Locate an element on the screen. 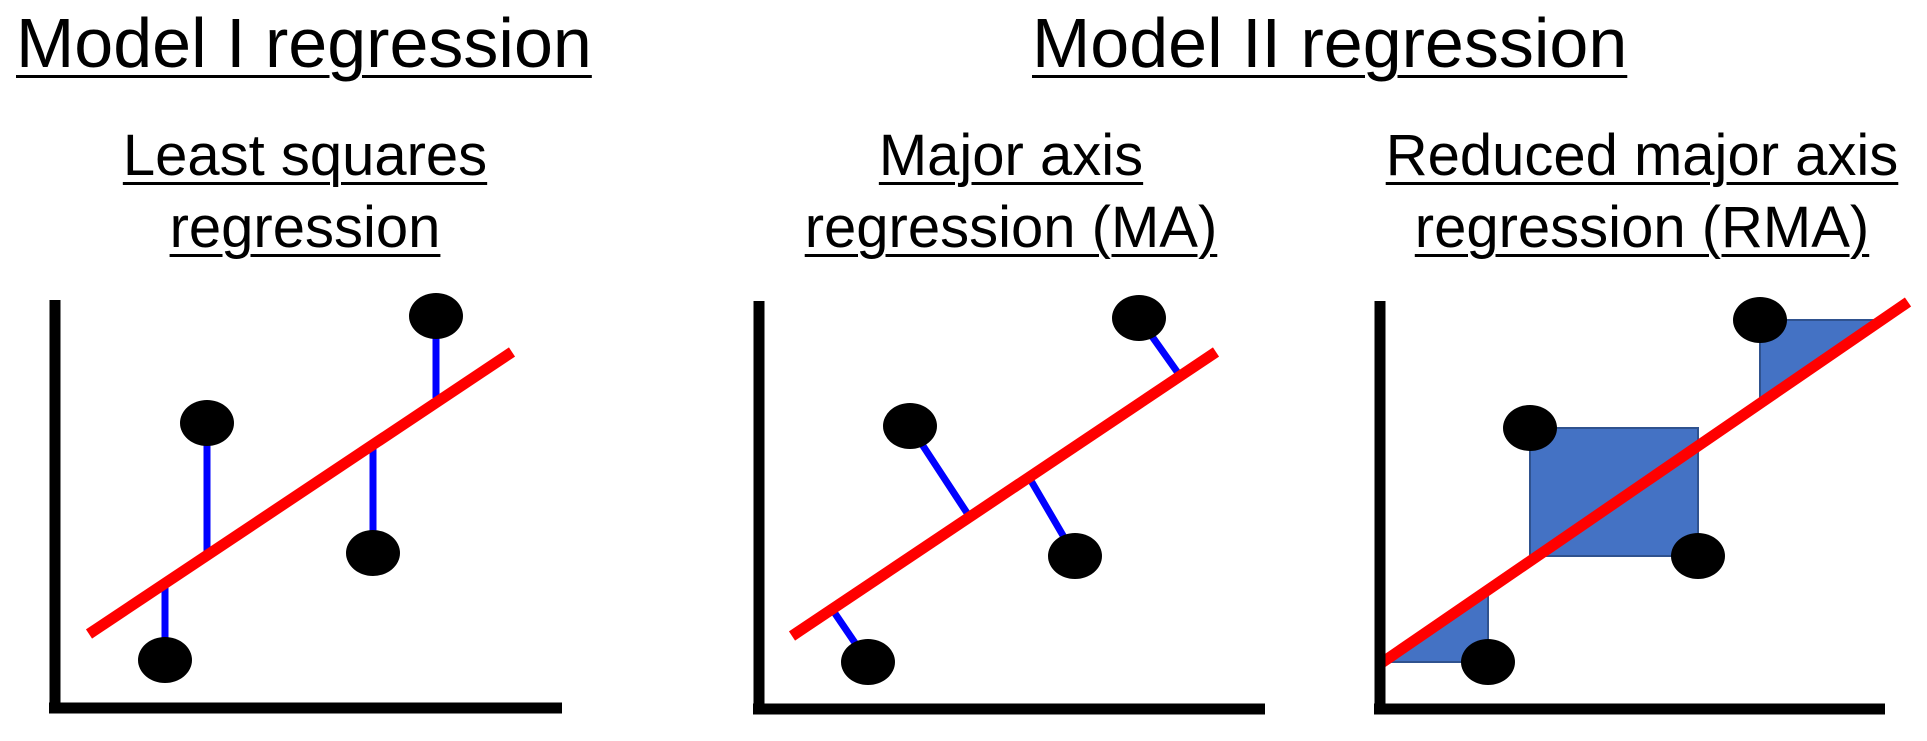 The height and width of the screenshot is (741, 1927). model-1-heading: Model I regression is located at coordinates (304, 43).